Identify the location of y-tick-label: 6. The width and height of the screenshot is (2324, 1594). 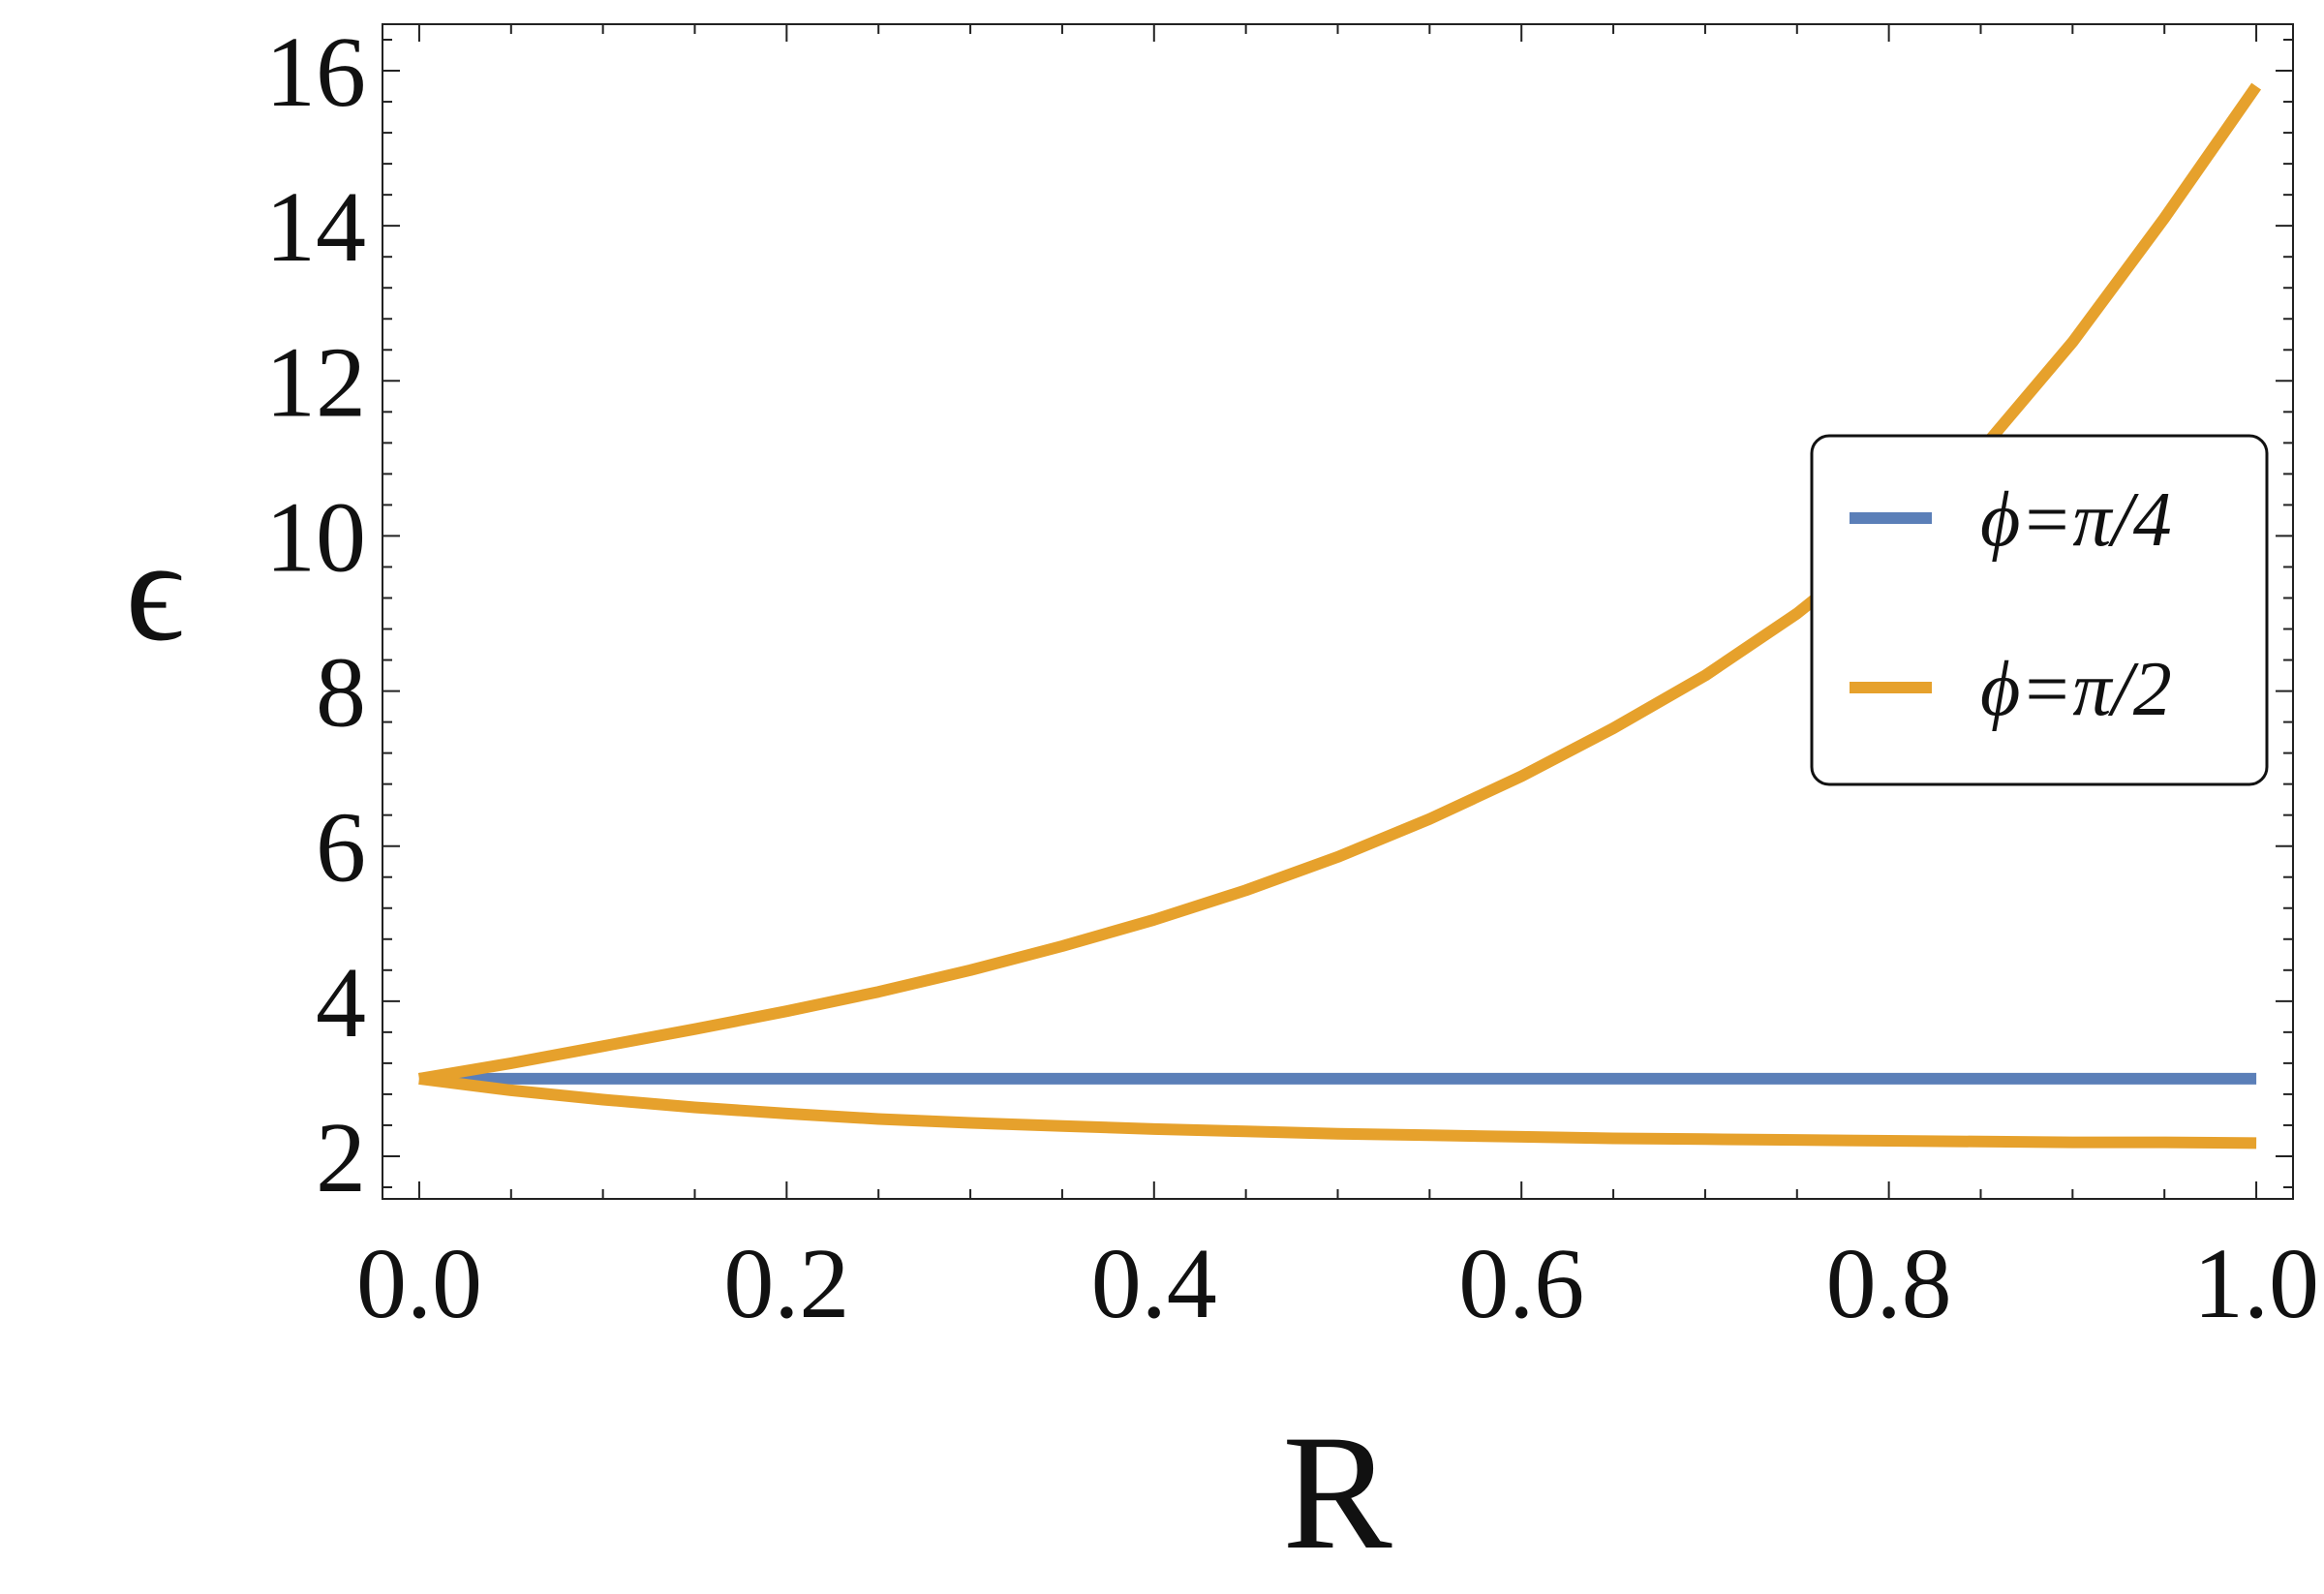
(341, 848).